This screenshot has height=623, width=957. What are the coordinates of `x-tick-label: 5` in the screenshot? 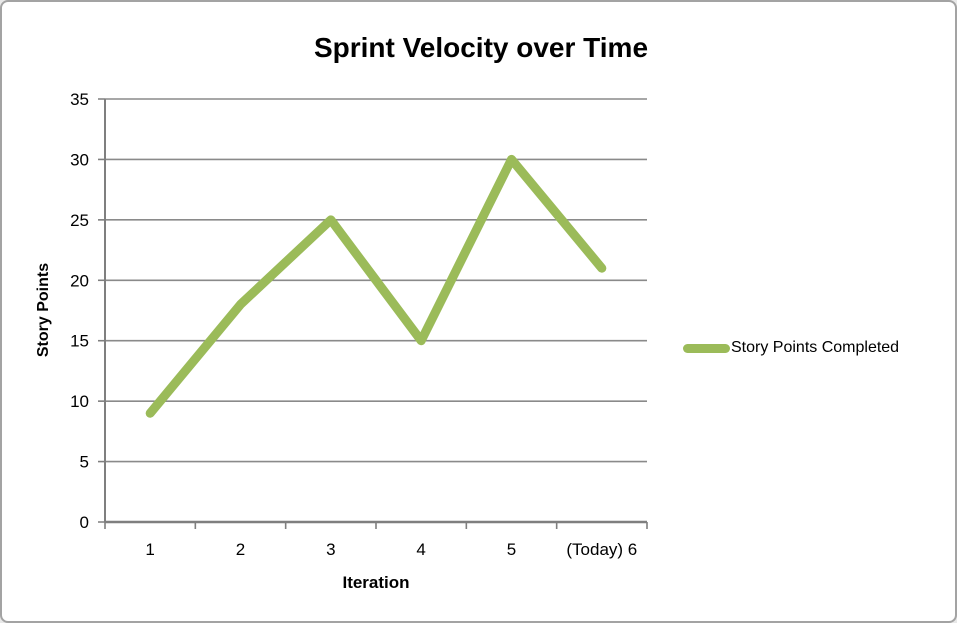 It's located at (511, 549).